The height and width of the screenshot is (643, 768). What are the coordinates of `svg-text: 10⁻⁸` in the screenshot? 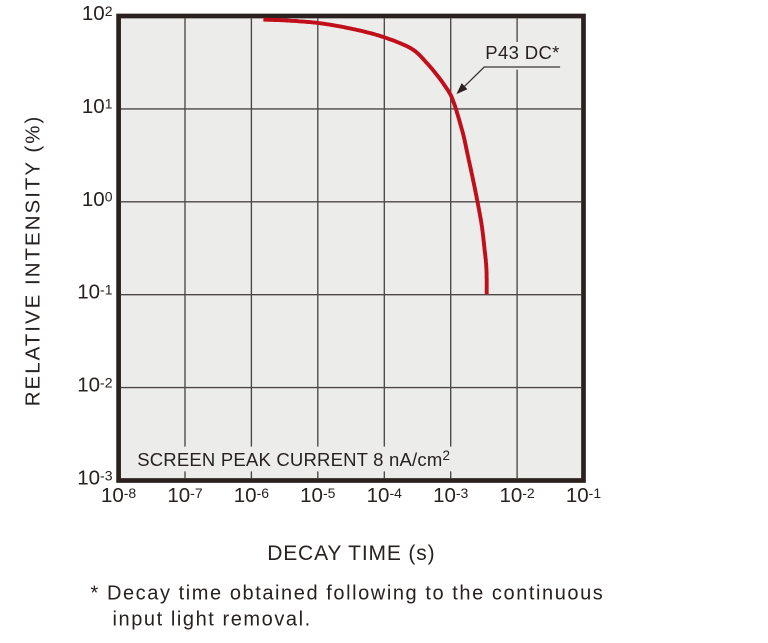 It's located at (118, 495).